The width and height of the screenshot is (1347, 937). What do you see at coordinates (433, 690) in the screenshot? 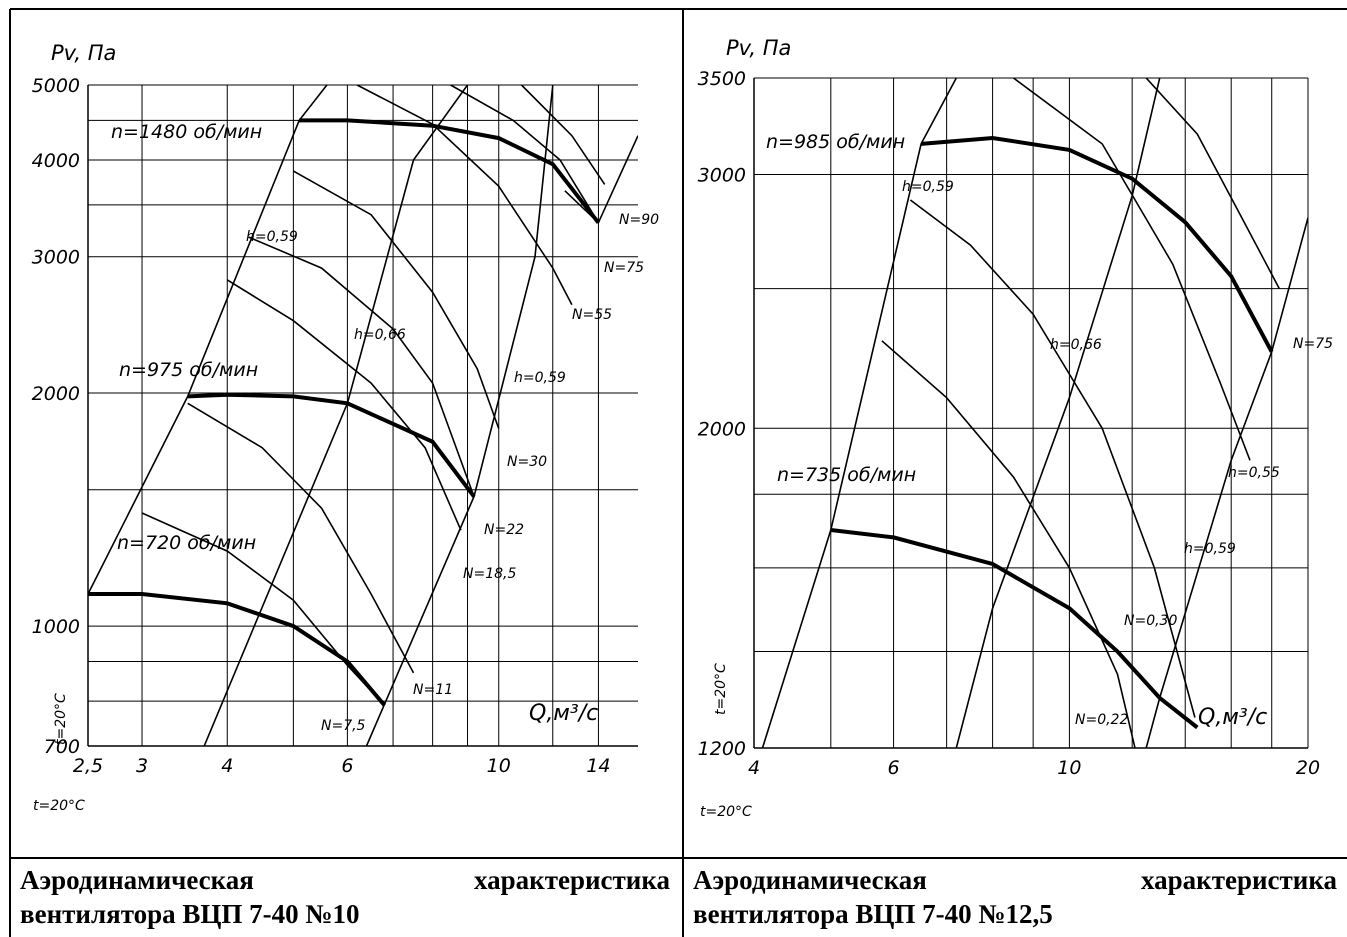
I see `power-label-11: N=11` at bounding box center [433, 690].